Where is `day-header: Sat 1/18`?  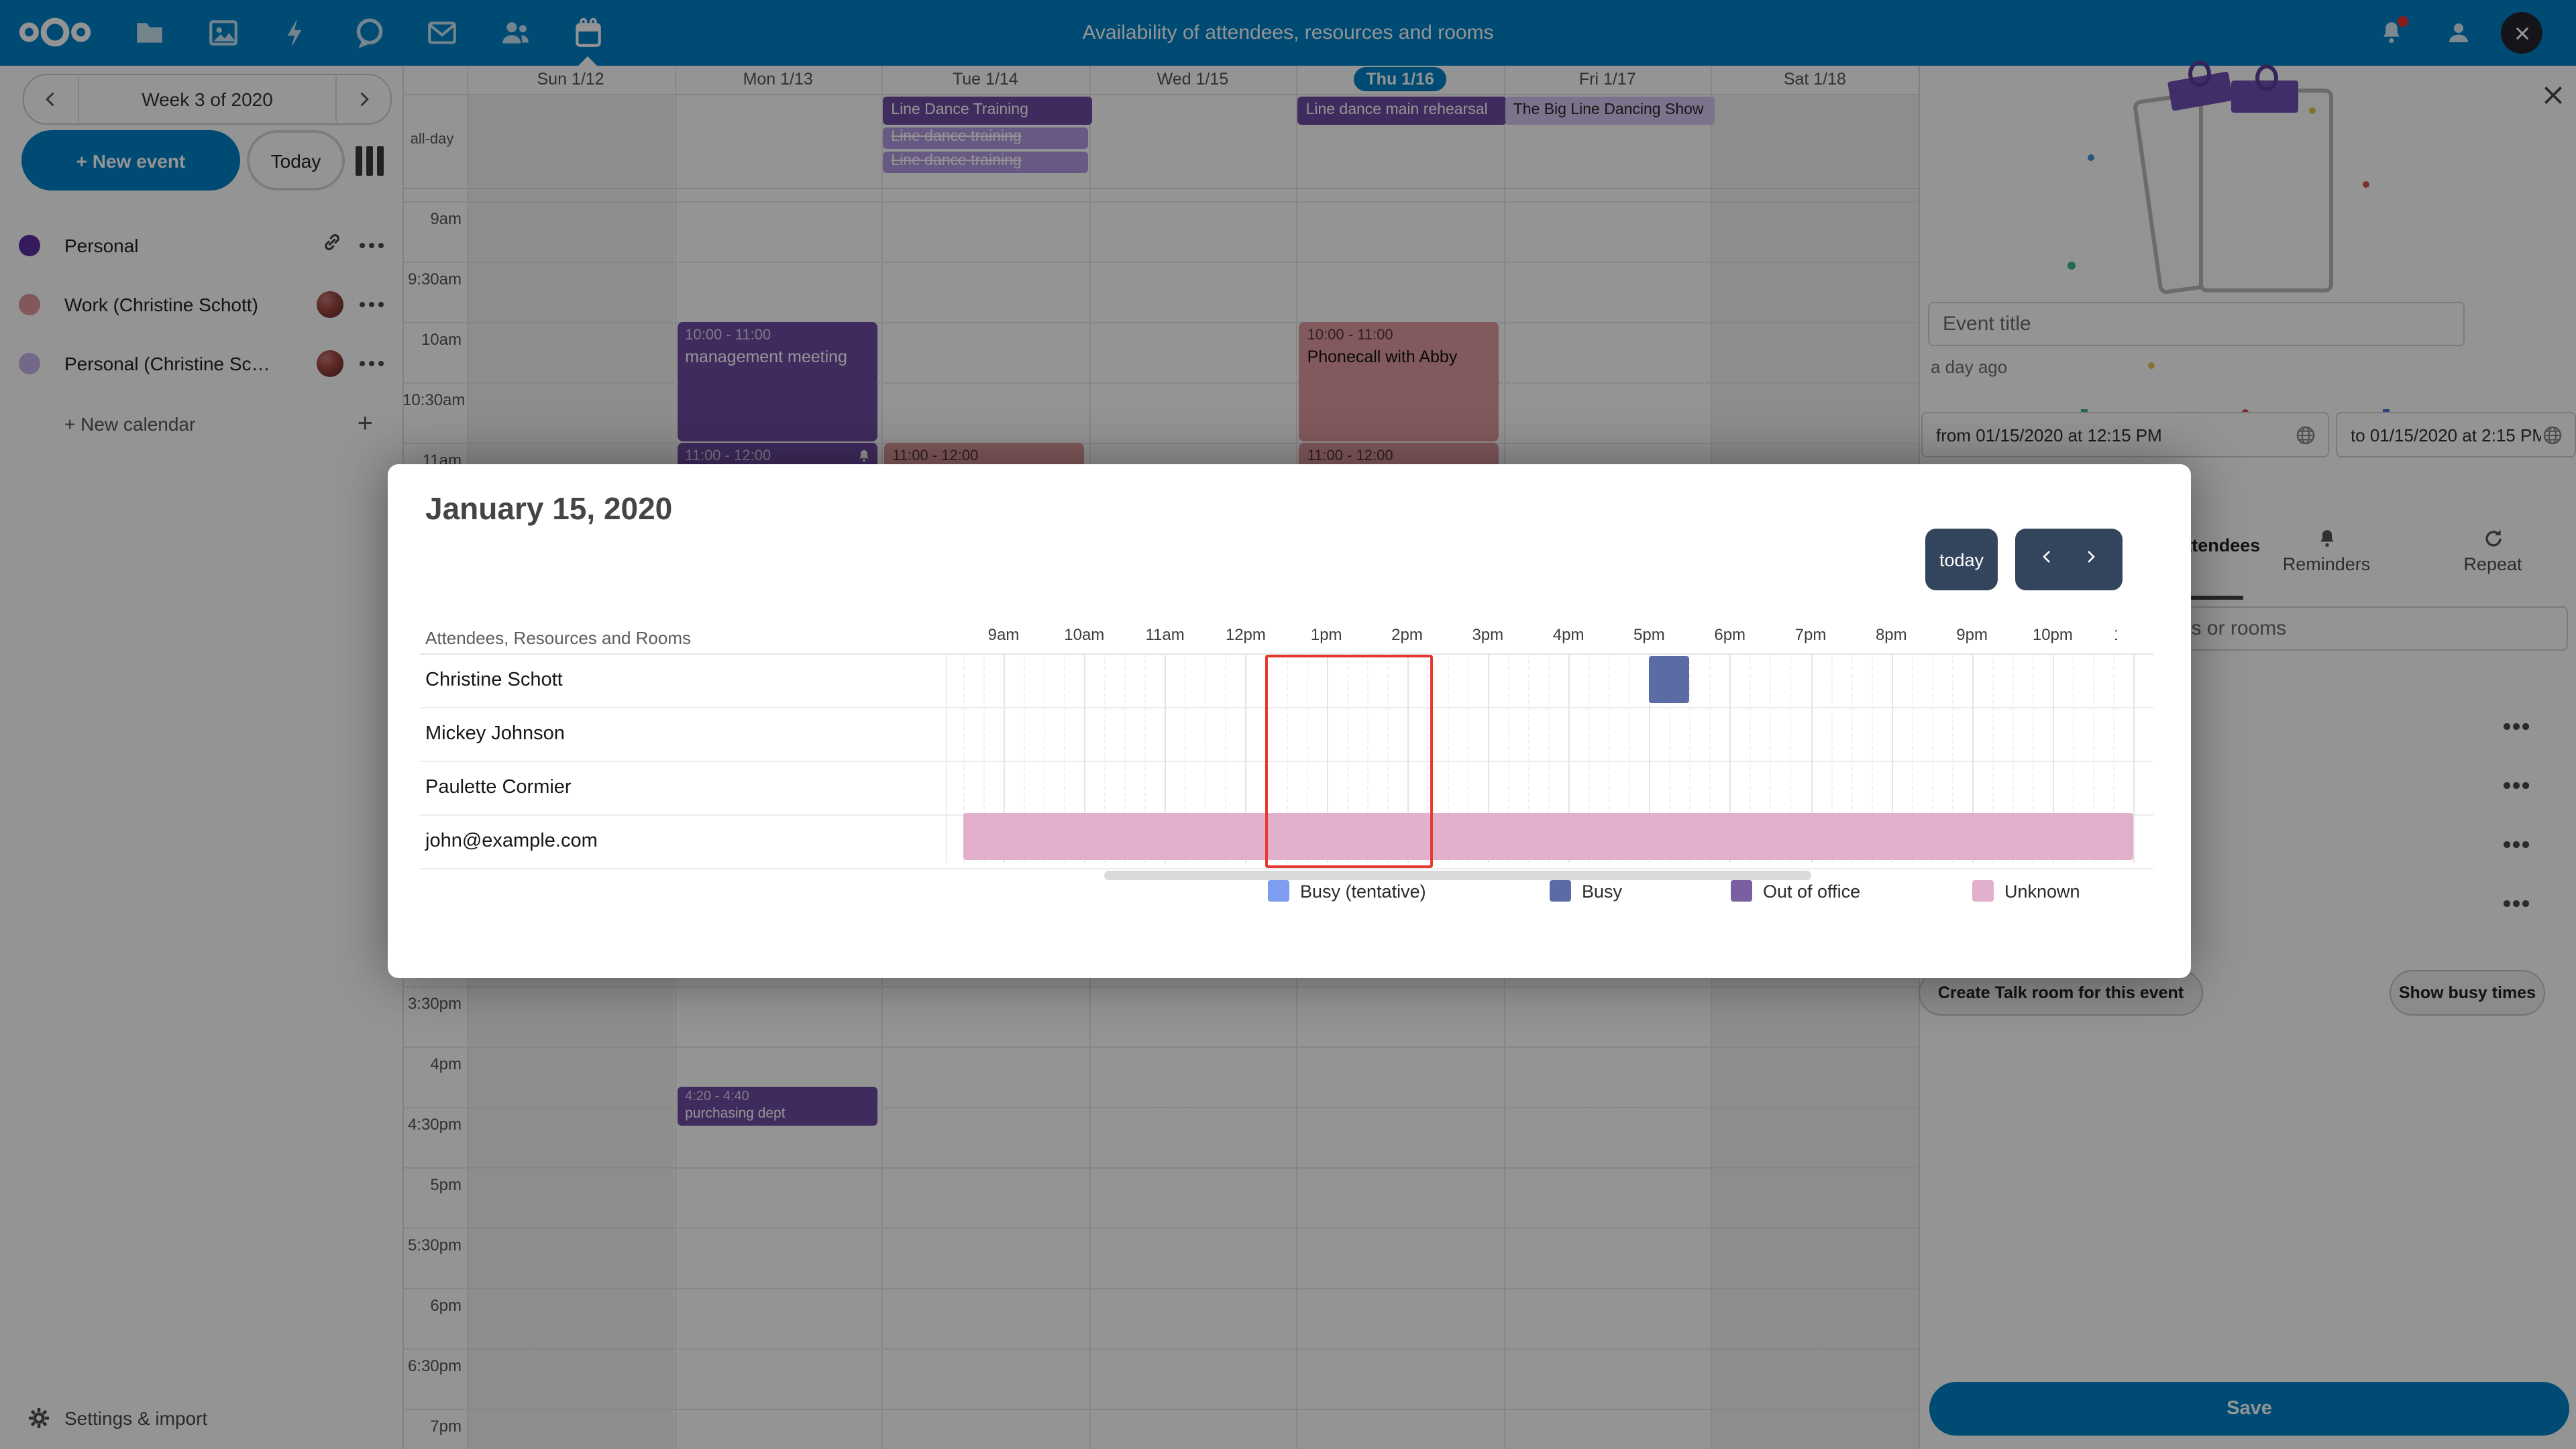
day-header: Sat 1/18 is located at coordinates (1814, 79).